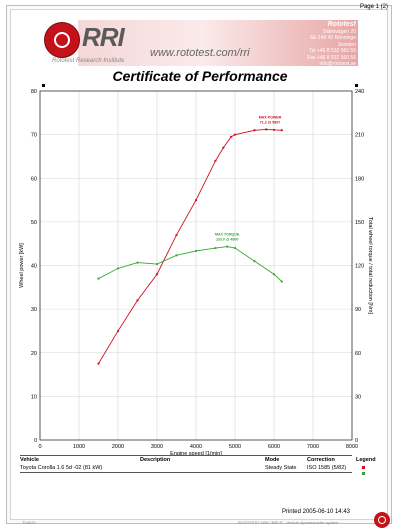 Image resolution: width=400 pixels, height=531 pixels. I want to click on annotation-label: MAX TORQUE, so click(227, 235).